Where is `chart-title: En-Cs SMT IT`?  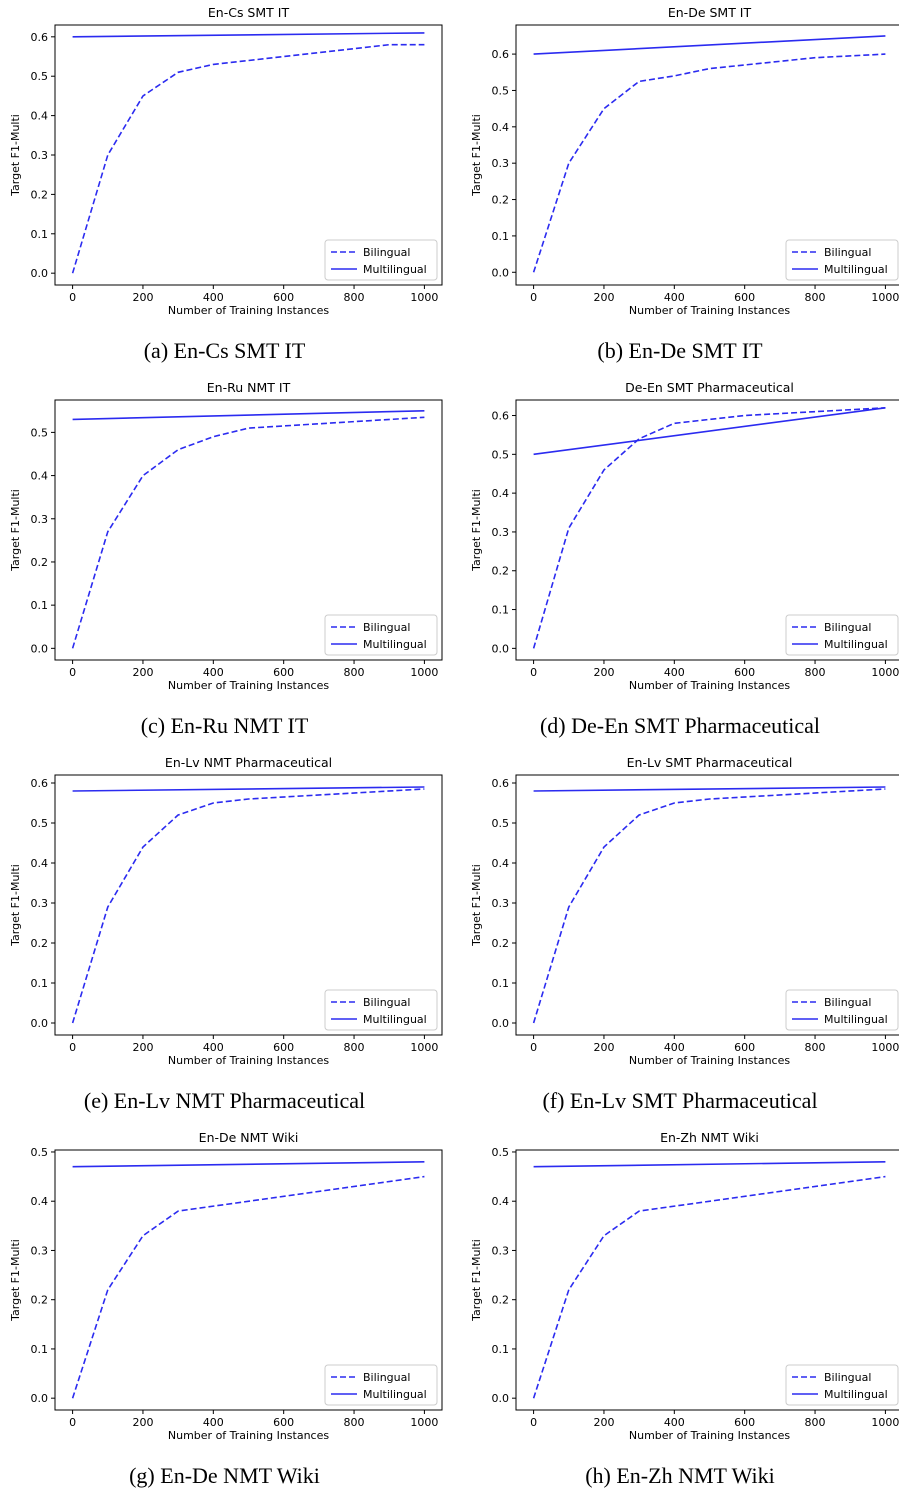 chart-title: En-Cs SMT IT is located at coordinates (249, 12).